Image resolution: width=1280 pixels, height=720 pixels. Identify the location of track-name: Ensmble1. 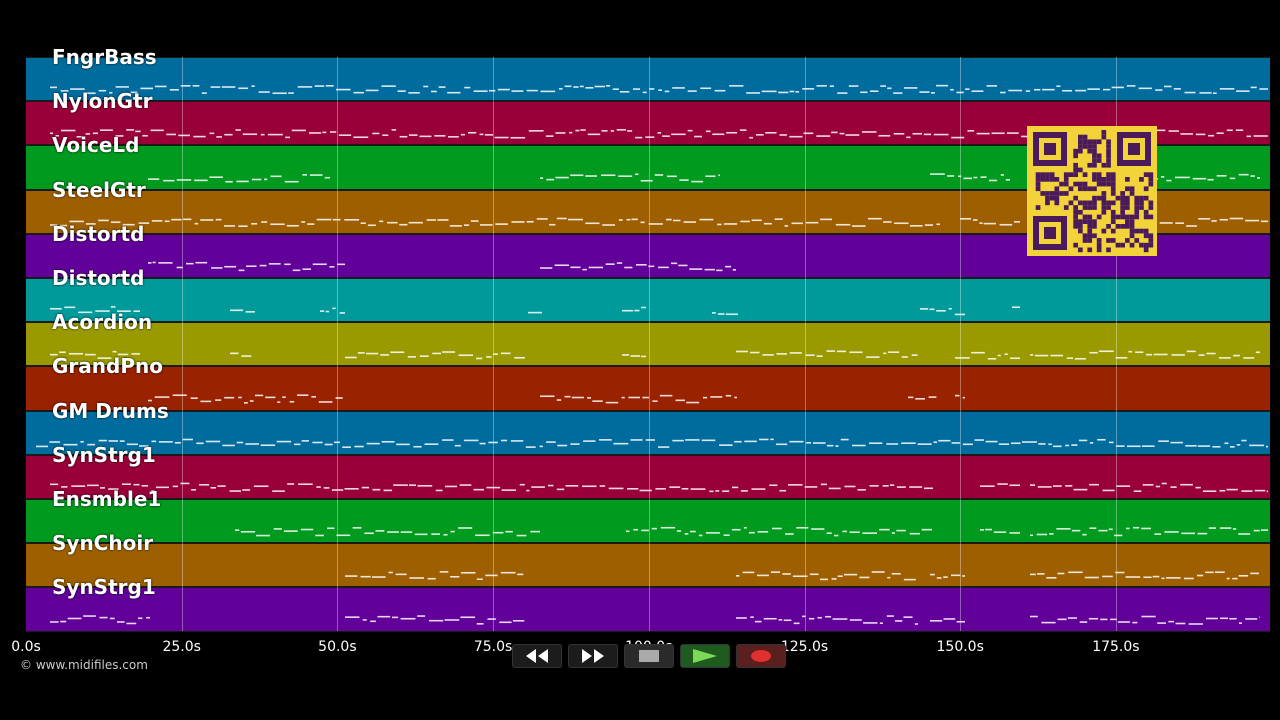
(107, 499).